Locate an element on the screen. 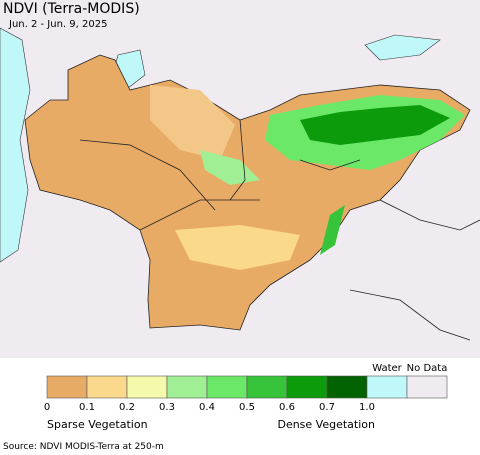  legend-tick-label: 0.1 is located at coordinates (87, 407).